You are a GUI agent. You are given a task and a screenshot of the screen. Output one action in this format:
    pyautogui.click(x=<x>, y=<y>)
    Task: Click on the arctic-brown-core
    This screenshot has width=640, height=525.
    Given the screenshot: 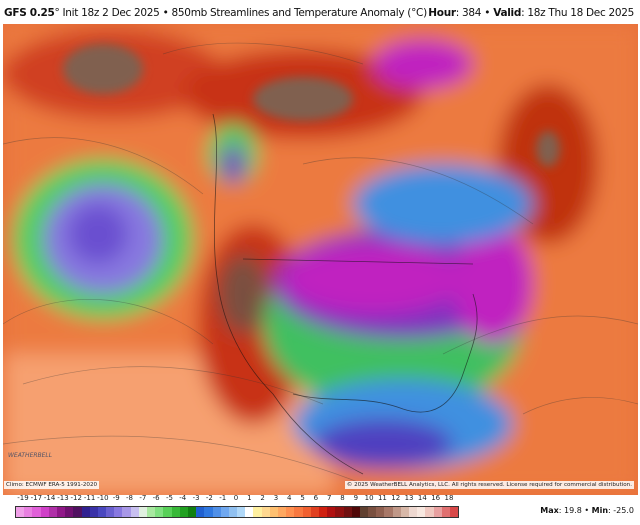 What is the action you would take?
    pyautogui.click(x=303, y=99)
    